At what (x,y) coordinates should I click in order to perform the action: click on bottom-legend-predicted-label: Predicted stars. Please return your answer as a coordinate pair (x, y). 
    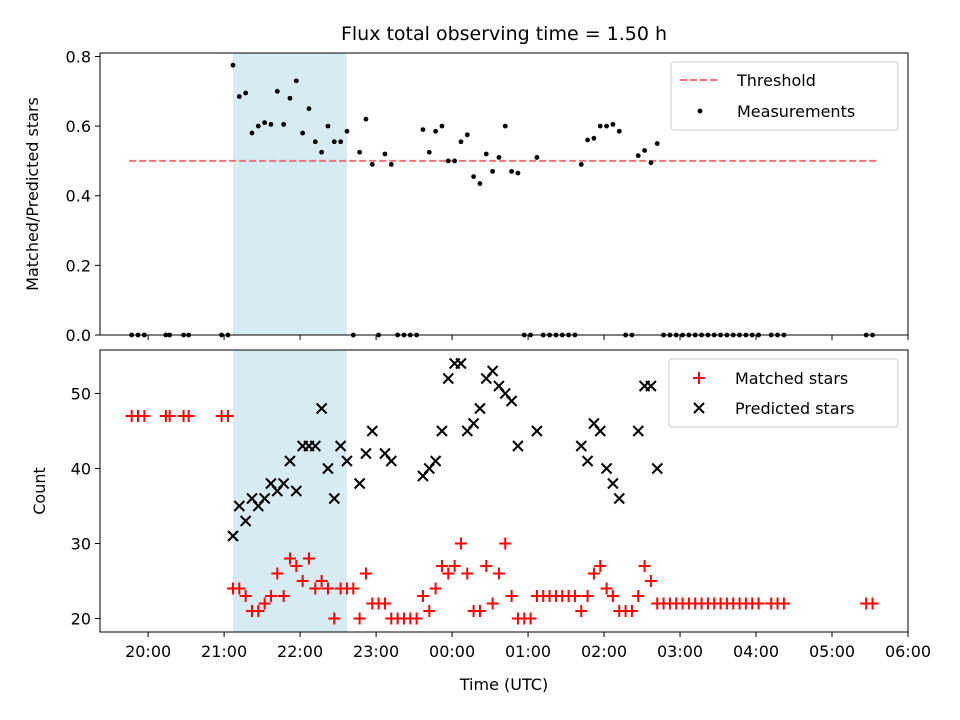
    Looking at the image, I should click on (795, 408).